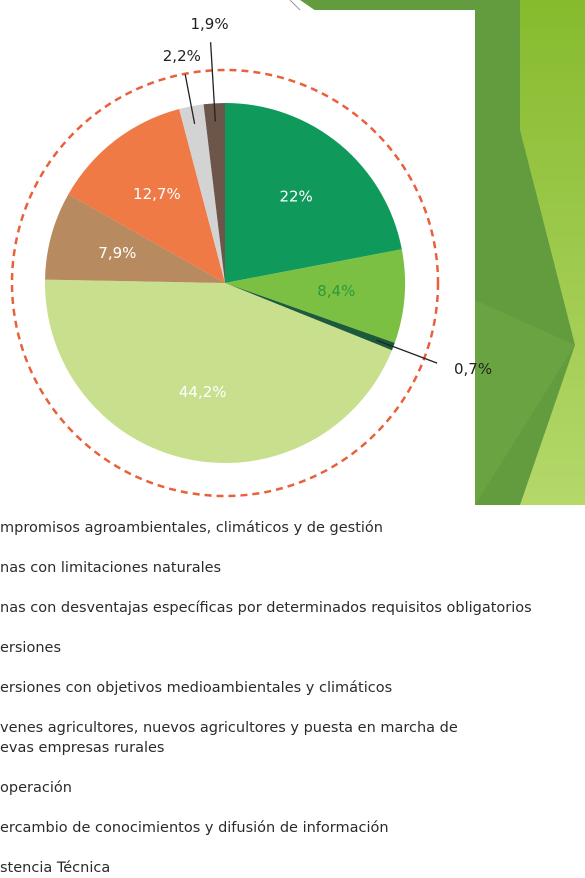 The image size is (585, 878). Describe the element at coordinates (82, 748) in the screenshot. I see `legend-entry: evas empresas rurales` at that location.